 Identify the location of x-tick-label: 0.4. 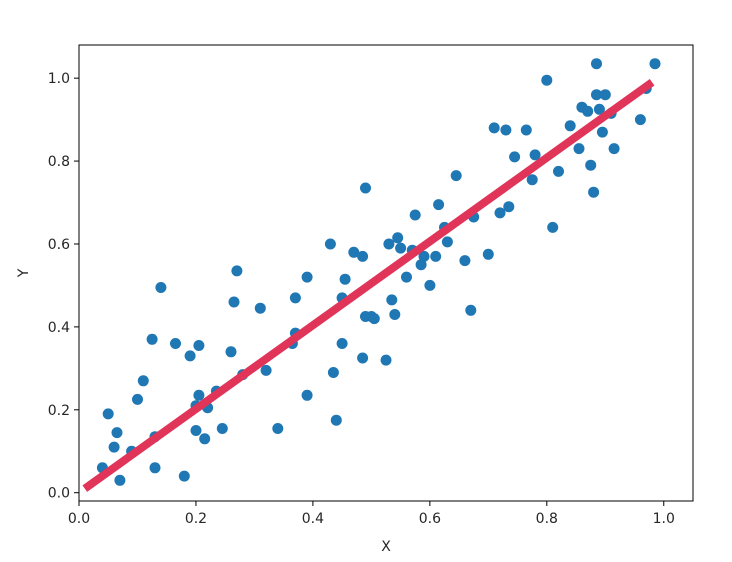
(313, 519).